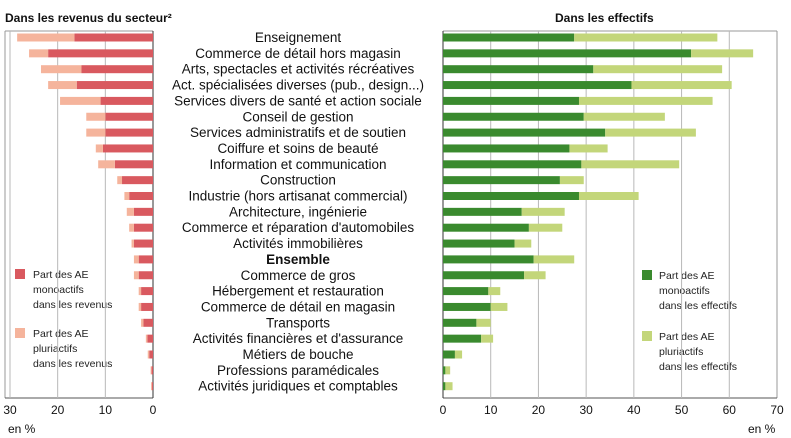 The width and height of the screenshot is (791, 438). I want to click on category-label: Commerce de gros, so click(298, 275).